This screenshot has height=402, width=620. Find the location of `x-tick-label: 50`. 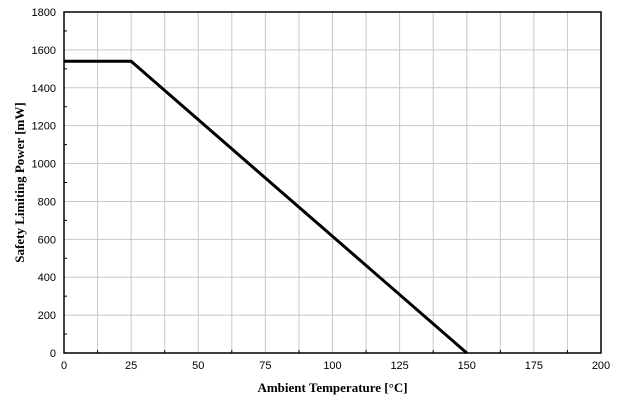

x-tick-label: 50 is located at coordinates (198, 366).